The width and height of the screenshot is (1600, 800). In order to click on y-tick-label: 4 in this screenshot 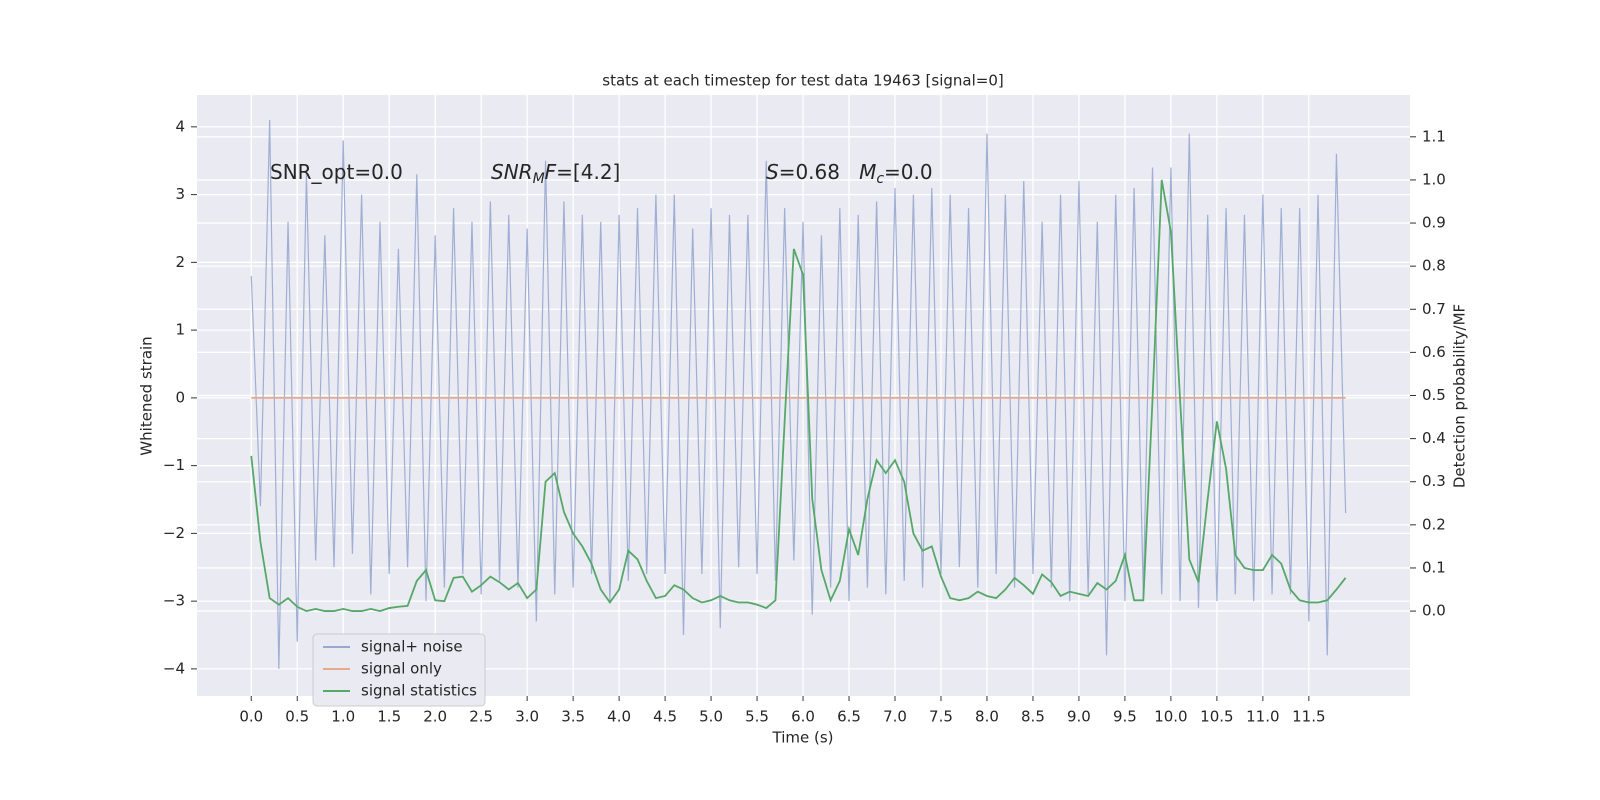, I will do `click(180, 126)`.